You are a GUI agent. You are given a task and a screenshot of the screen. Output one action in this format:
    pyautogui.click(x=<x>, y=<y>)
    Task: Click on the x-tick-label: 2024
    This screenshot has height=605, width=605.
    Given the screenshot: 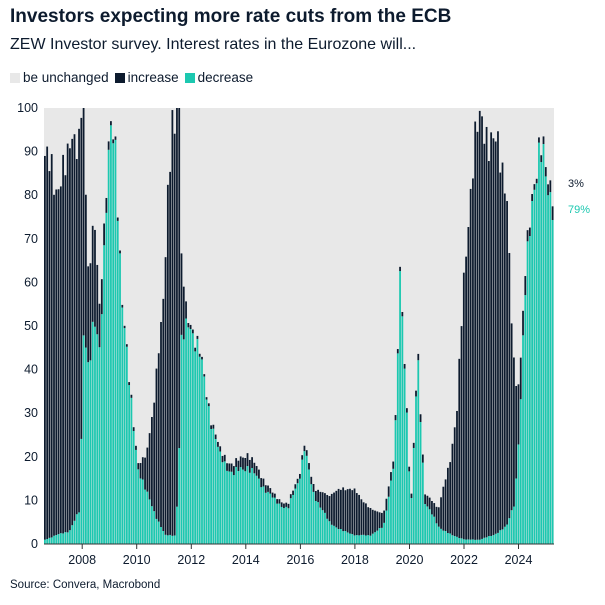 What is the action you would take?
    pyautogui.click(x=519, y=560)
    